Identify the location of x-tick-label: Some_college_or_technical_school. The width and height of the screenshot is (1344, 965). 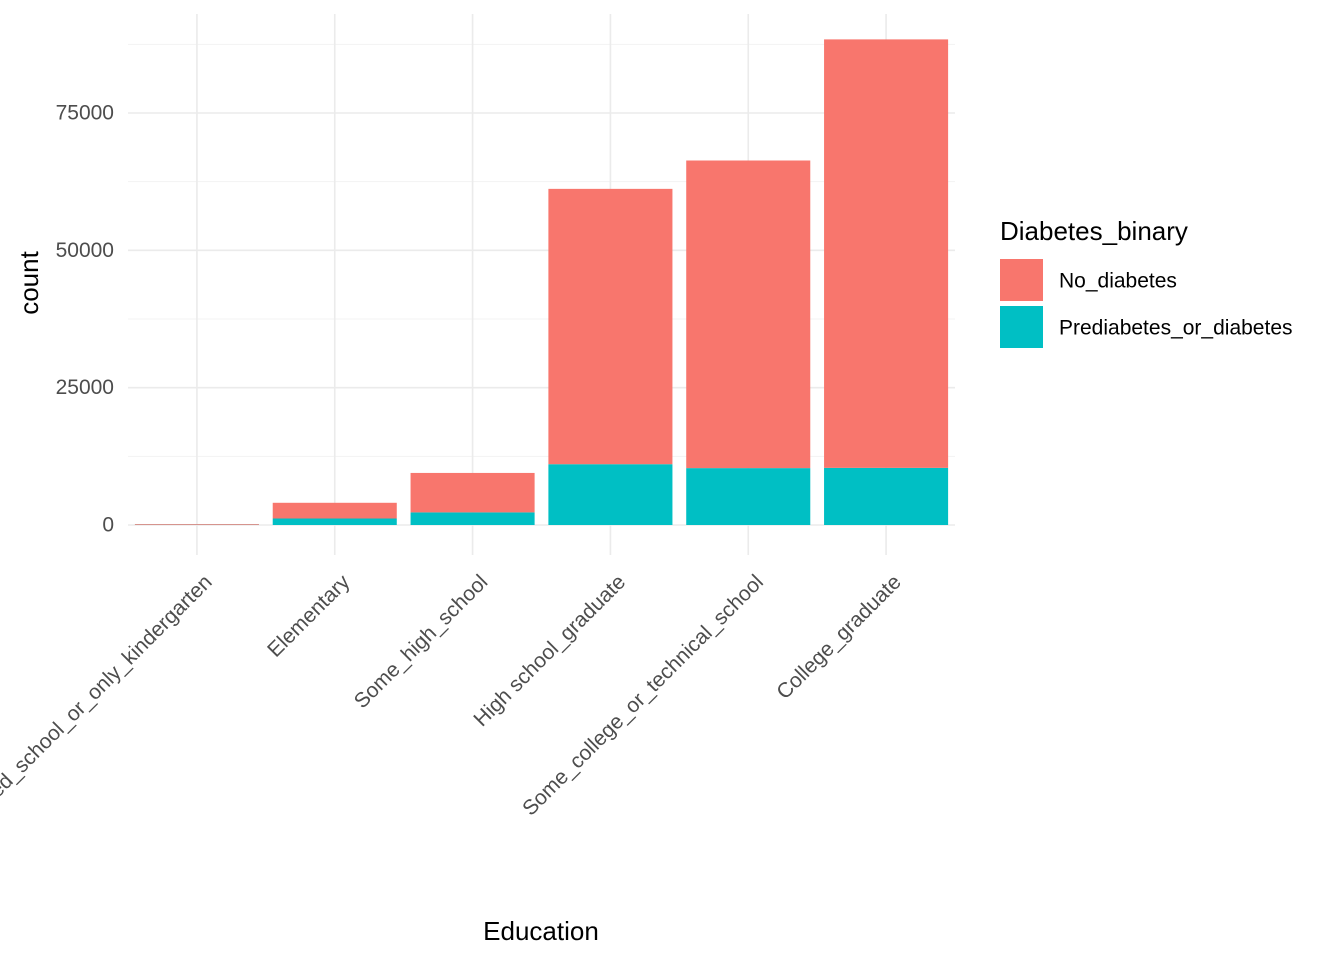
(643, 695).